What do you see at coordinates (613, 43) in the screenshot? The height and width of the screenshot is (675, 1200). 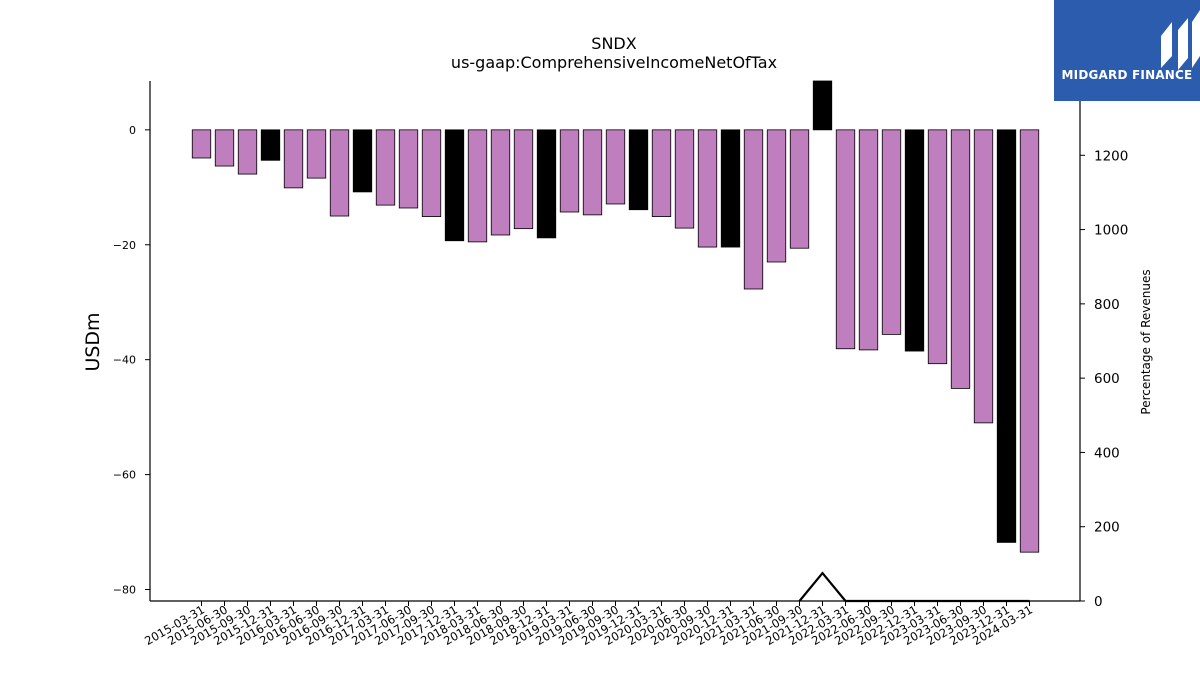 I see `chart-title: SNDX` at bounding box center [613, 43].